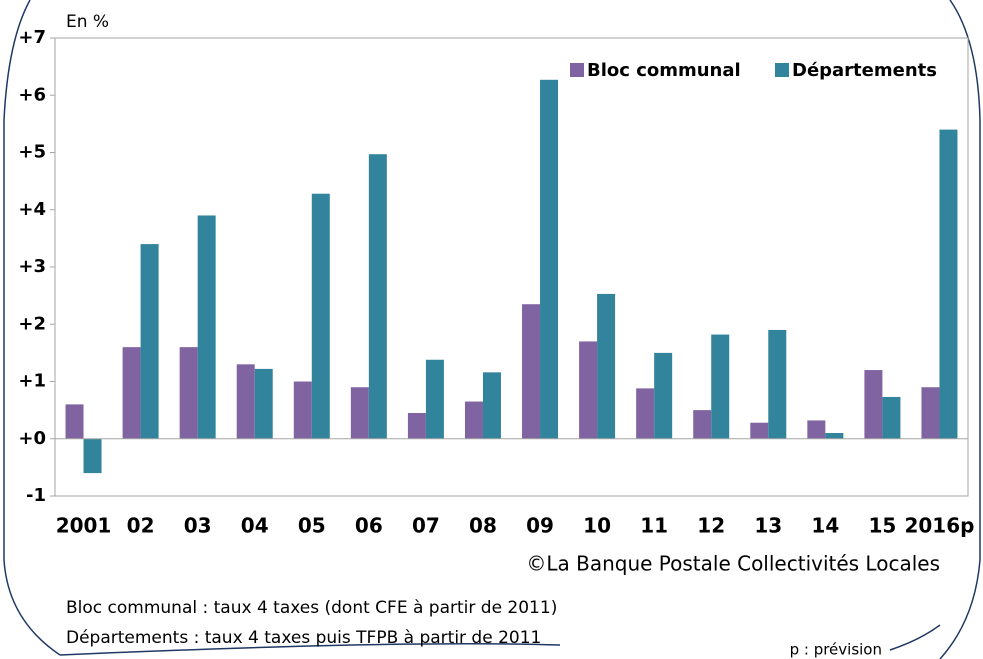 This screenshot has width=983, height=659. Describe the element at coordinates (141, 526) in the screenshot. I see `x-tick-label: 02` at that location.